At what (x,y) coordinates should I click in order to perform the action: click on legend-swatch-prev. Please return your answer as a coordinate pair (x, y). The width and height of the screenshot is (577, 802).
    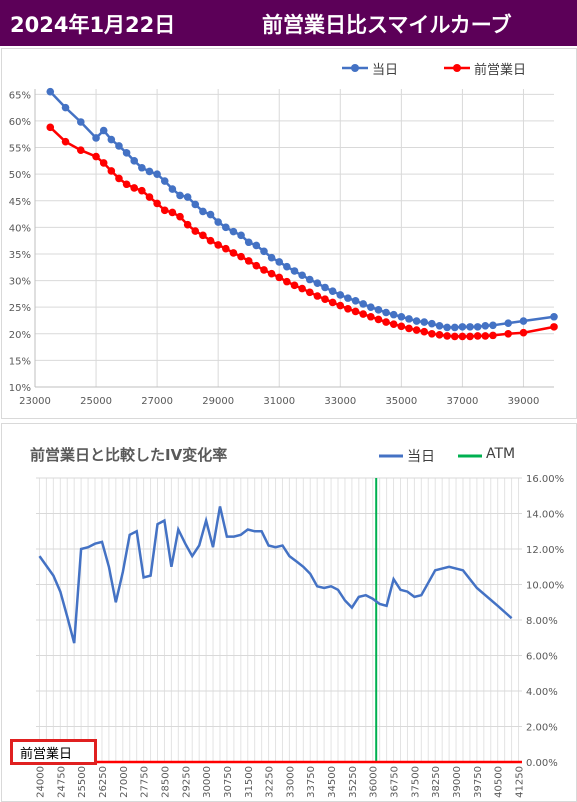
    Looking at the image, I should click on (457, 68).